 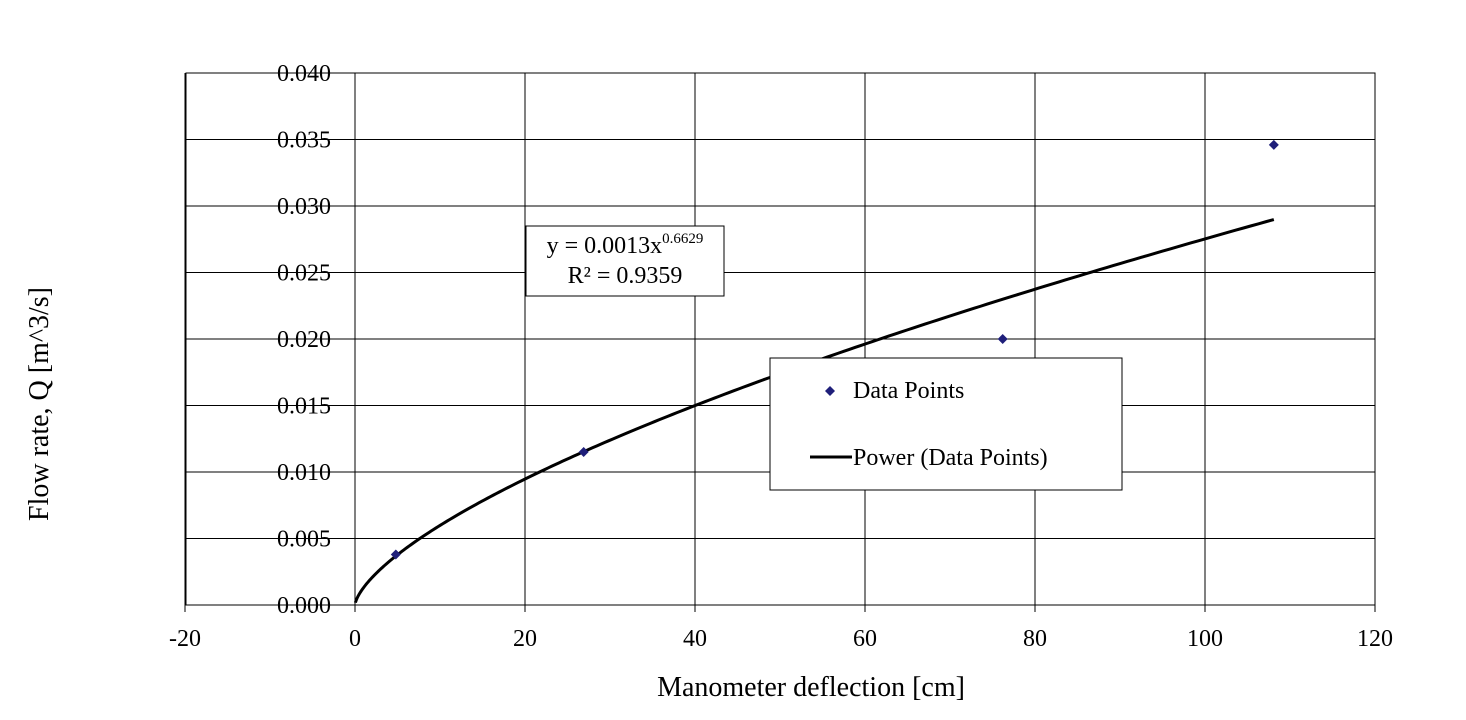 What do you see at coordinates (304, 274) in the screenshot?
I see `y-tick-label: 0.025` at bounding box center [304, 274].